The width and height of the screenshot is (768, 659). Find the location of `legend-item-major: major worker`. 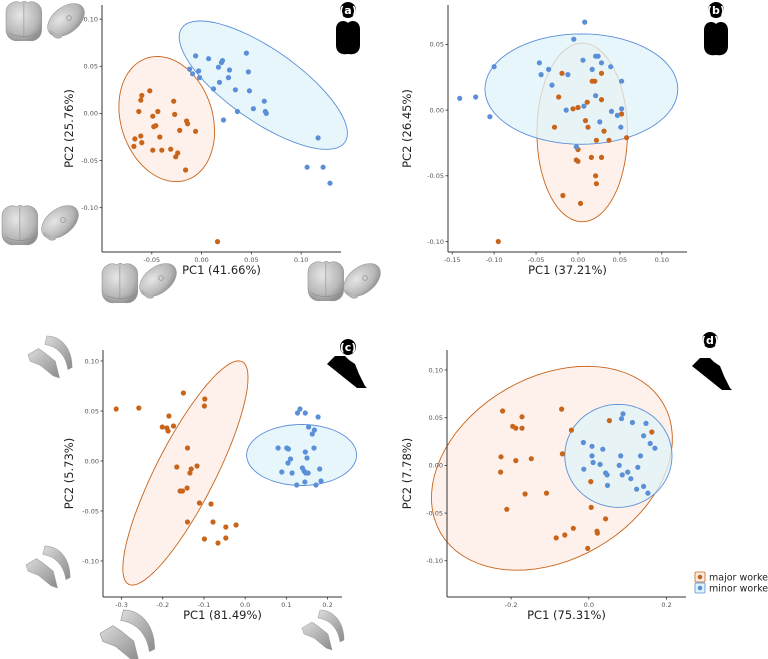

legend-item-major: major worker is located at coordinates (731, 577).